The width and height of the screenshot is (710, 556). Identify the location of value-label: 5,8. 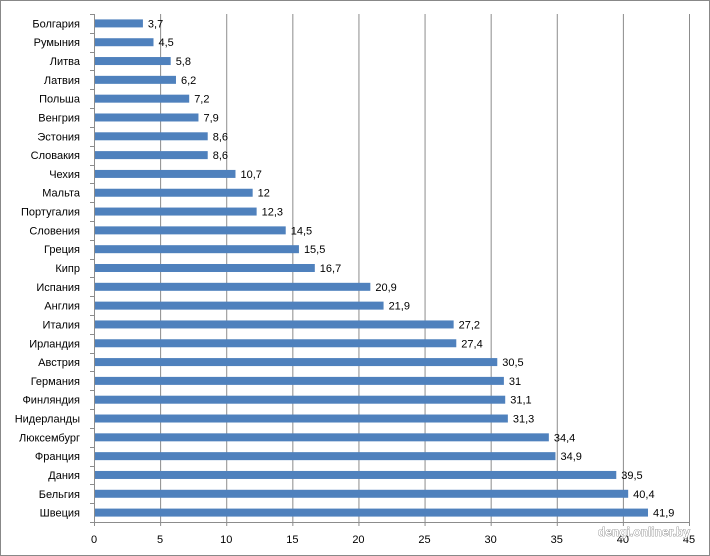
(183, 62).